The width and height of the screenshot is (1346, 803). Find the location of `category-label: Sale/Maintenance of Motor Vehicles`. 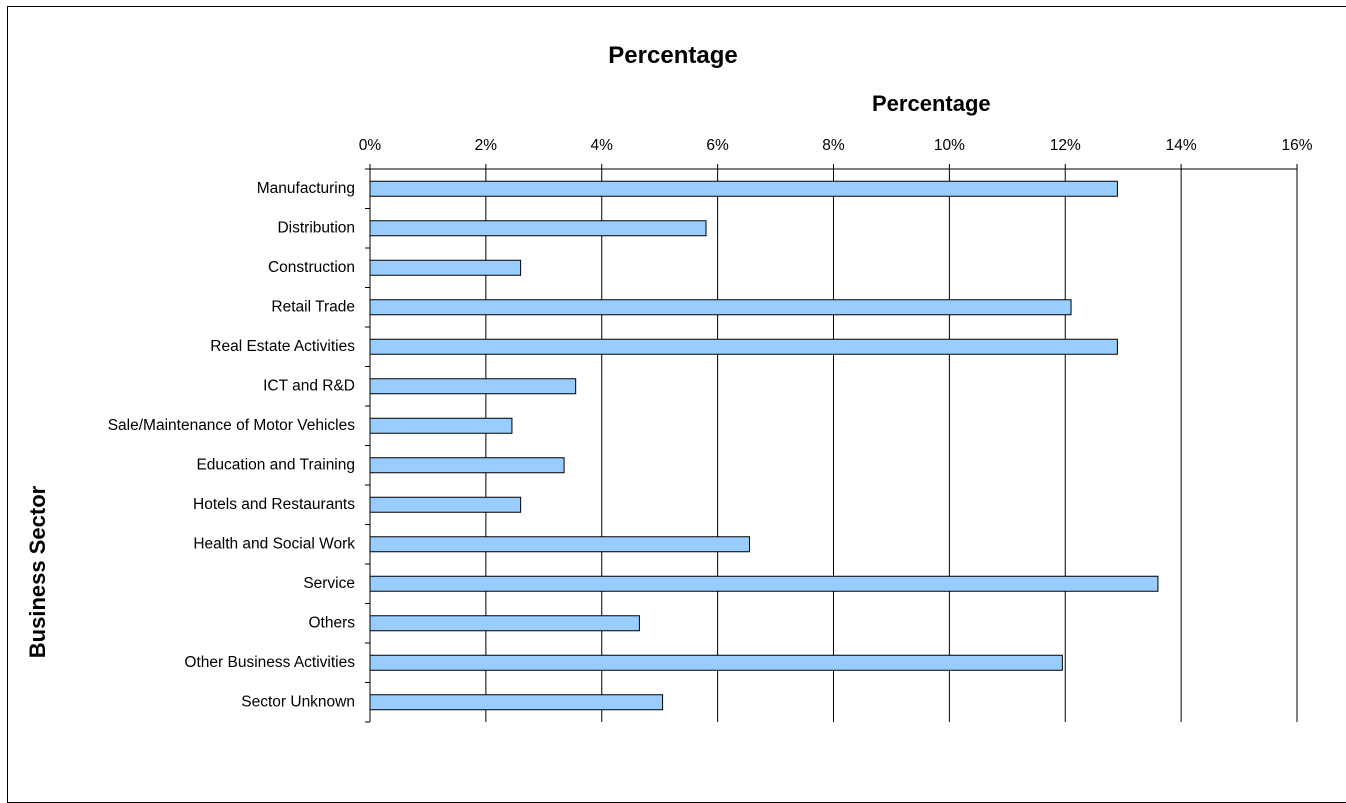

category-label: Sale/Maintenance of Motor Vehicles is located at coordinates (232, 425).